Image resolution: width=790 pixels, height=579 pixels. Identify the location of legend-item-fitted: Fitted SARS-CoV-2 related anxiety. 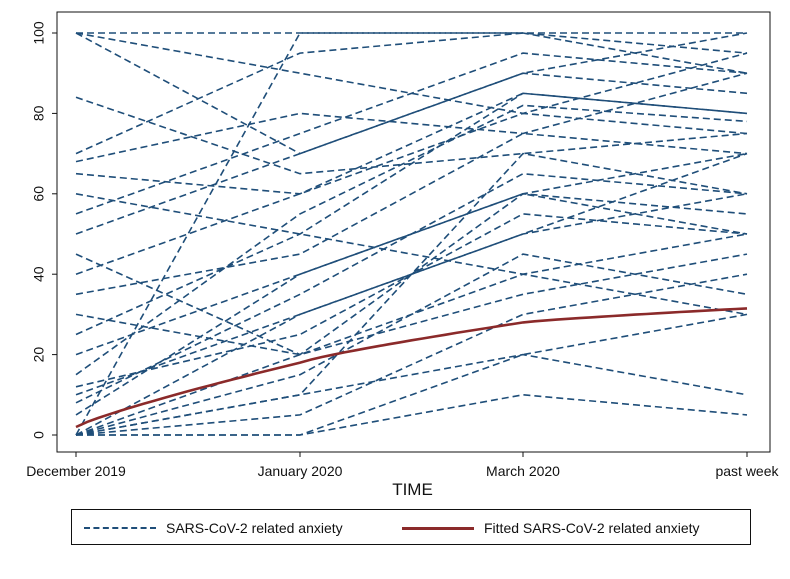
(551, 528).